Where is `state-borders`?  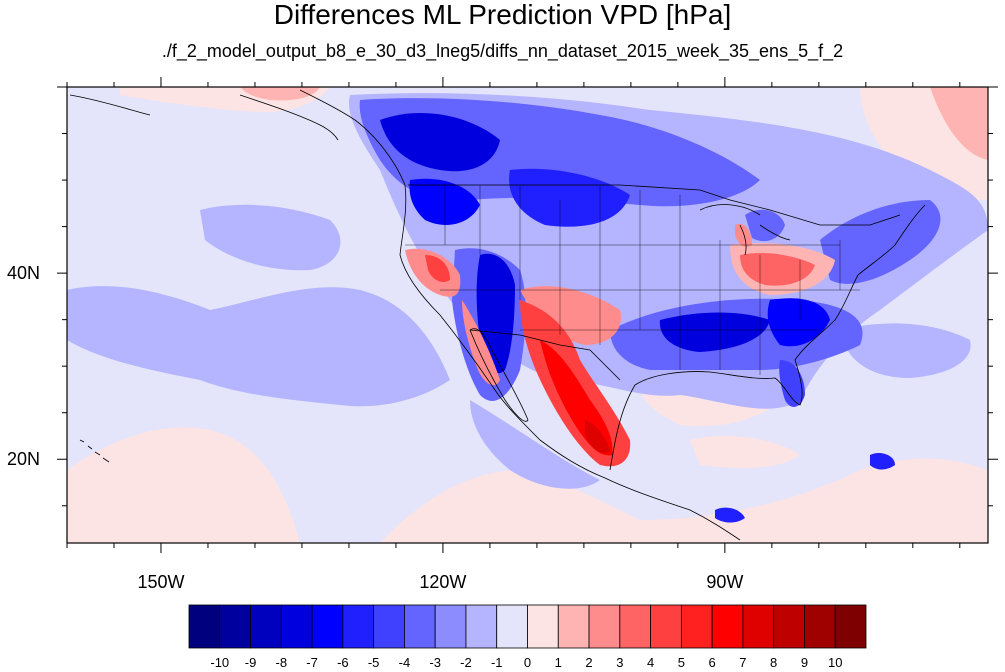 state-borders is located at coordinates (632, 280).